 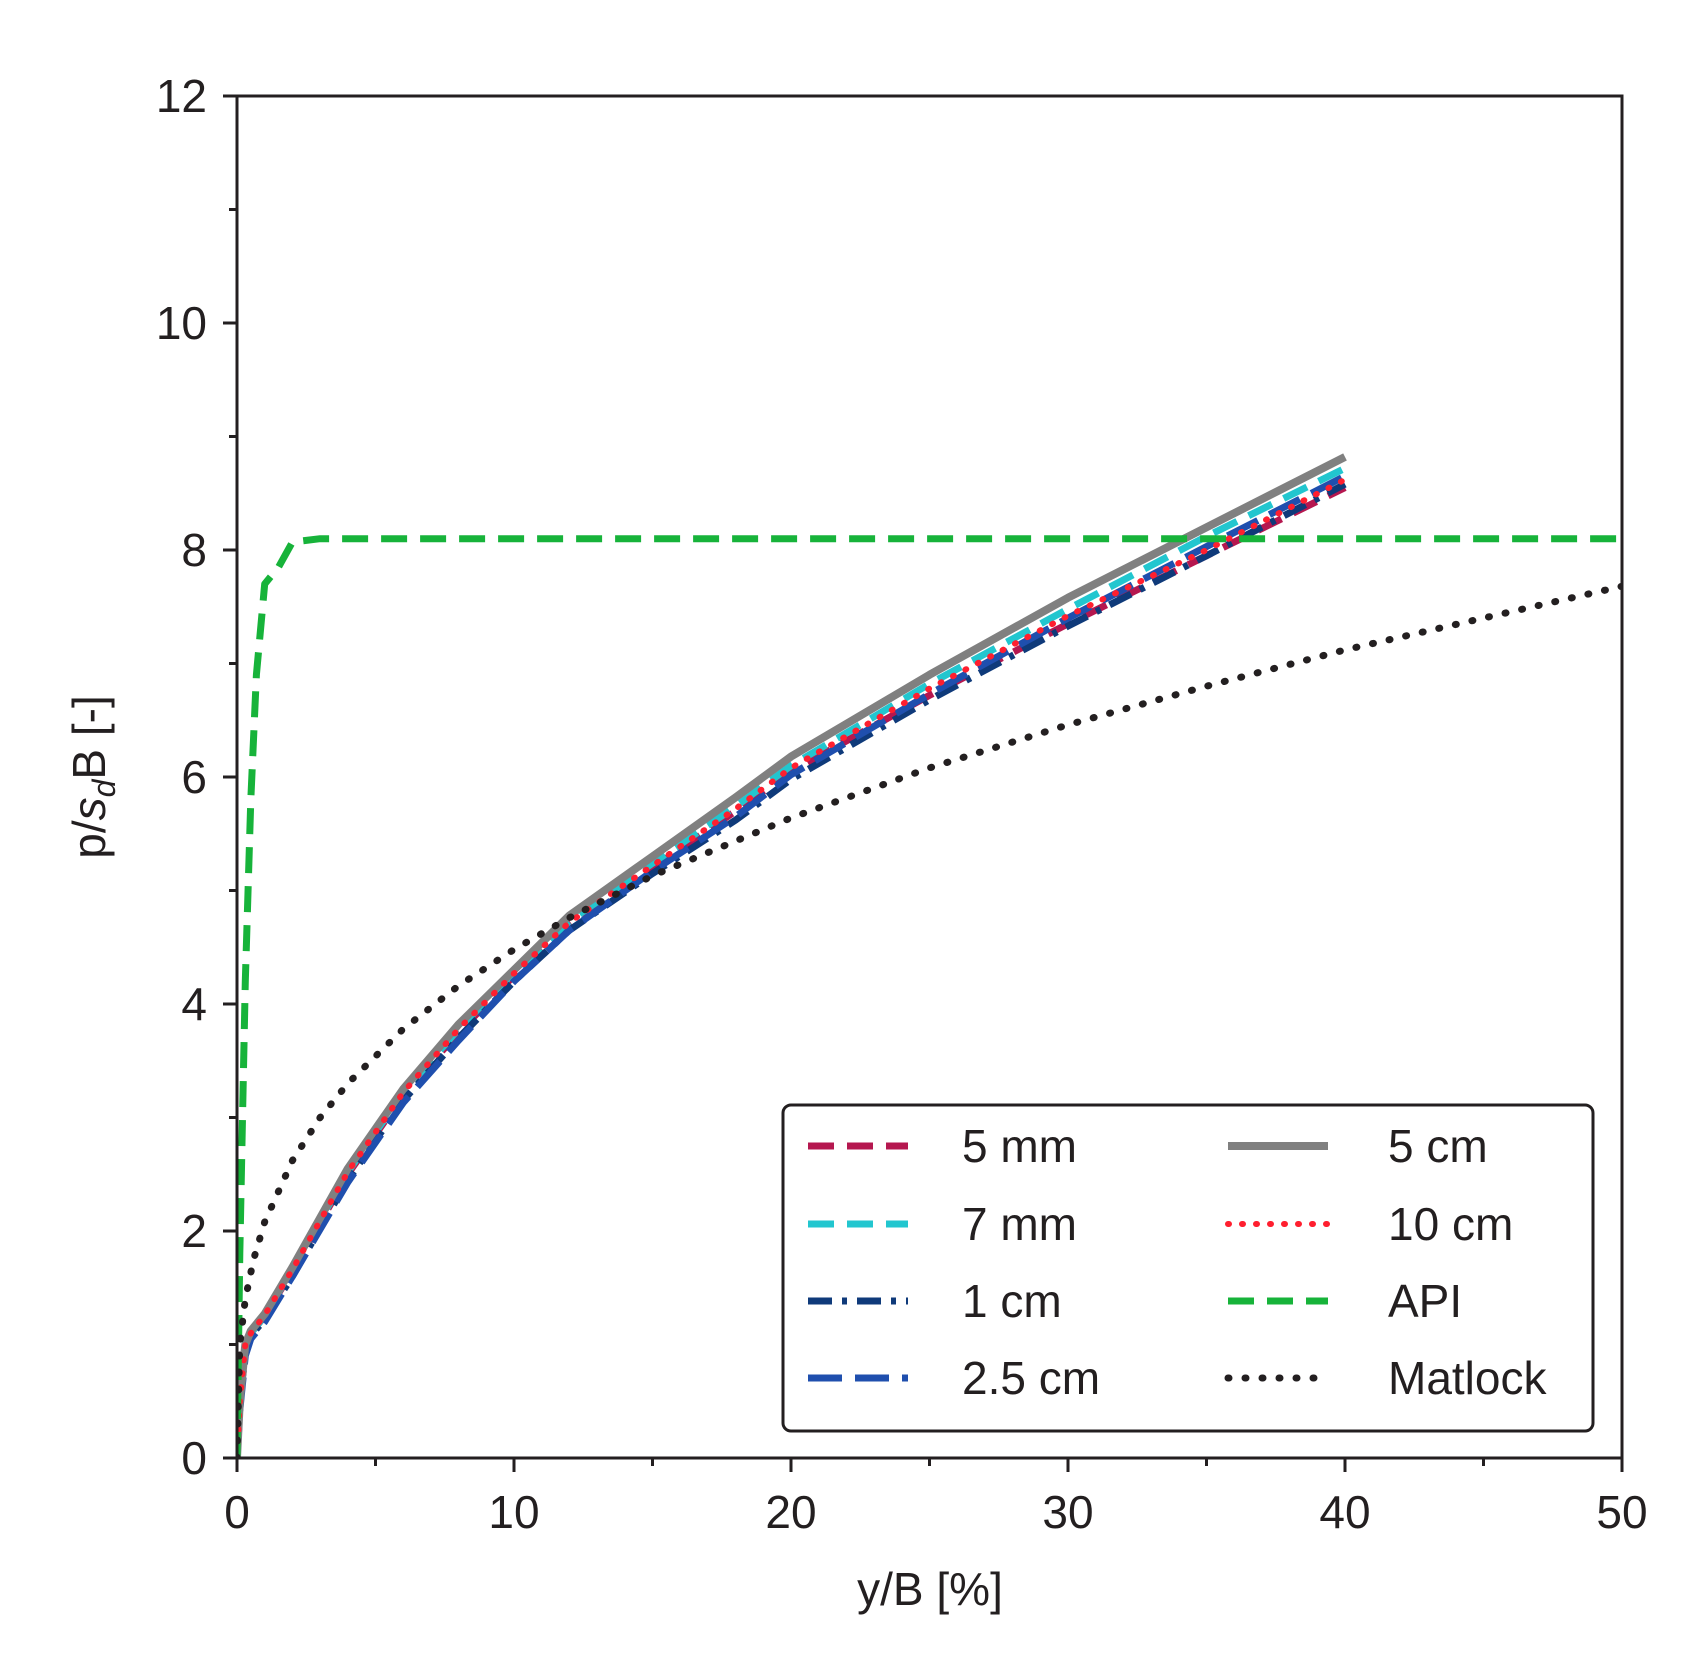 What do you see at coordinates (1019, 1224) in the screenshot?
I see `legend-label-7-mm: 7 mm` at bounding box center [1019, 1224].